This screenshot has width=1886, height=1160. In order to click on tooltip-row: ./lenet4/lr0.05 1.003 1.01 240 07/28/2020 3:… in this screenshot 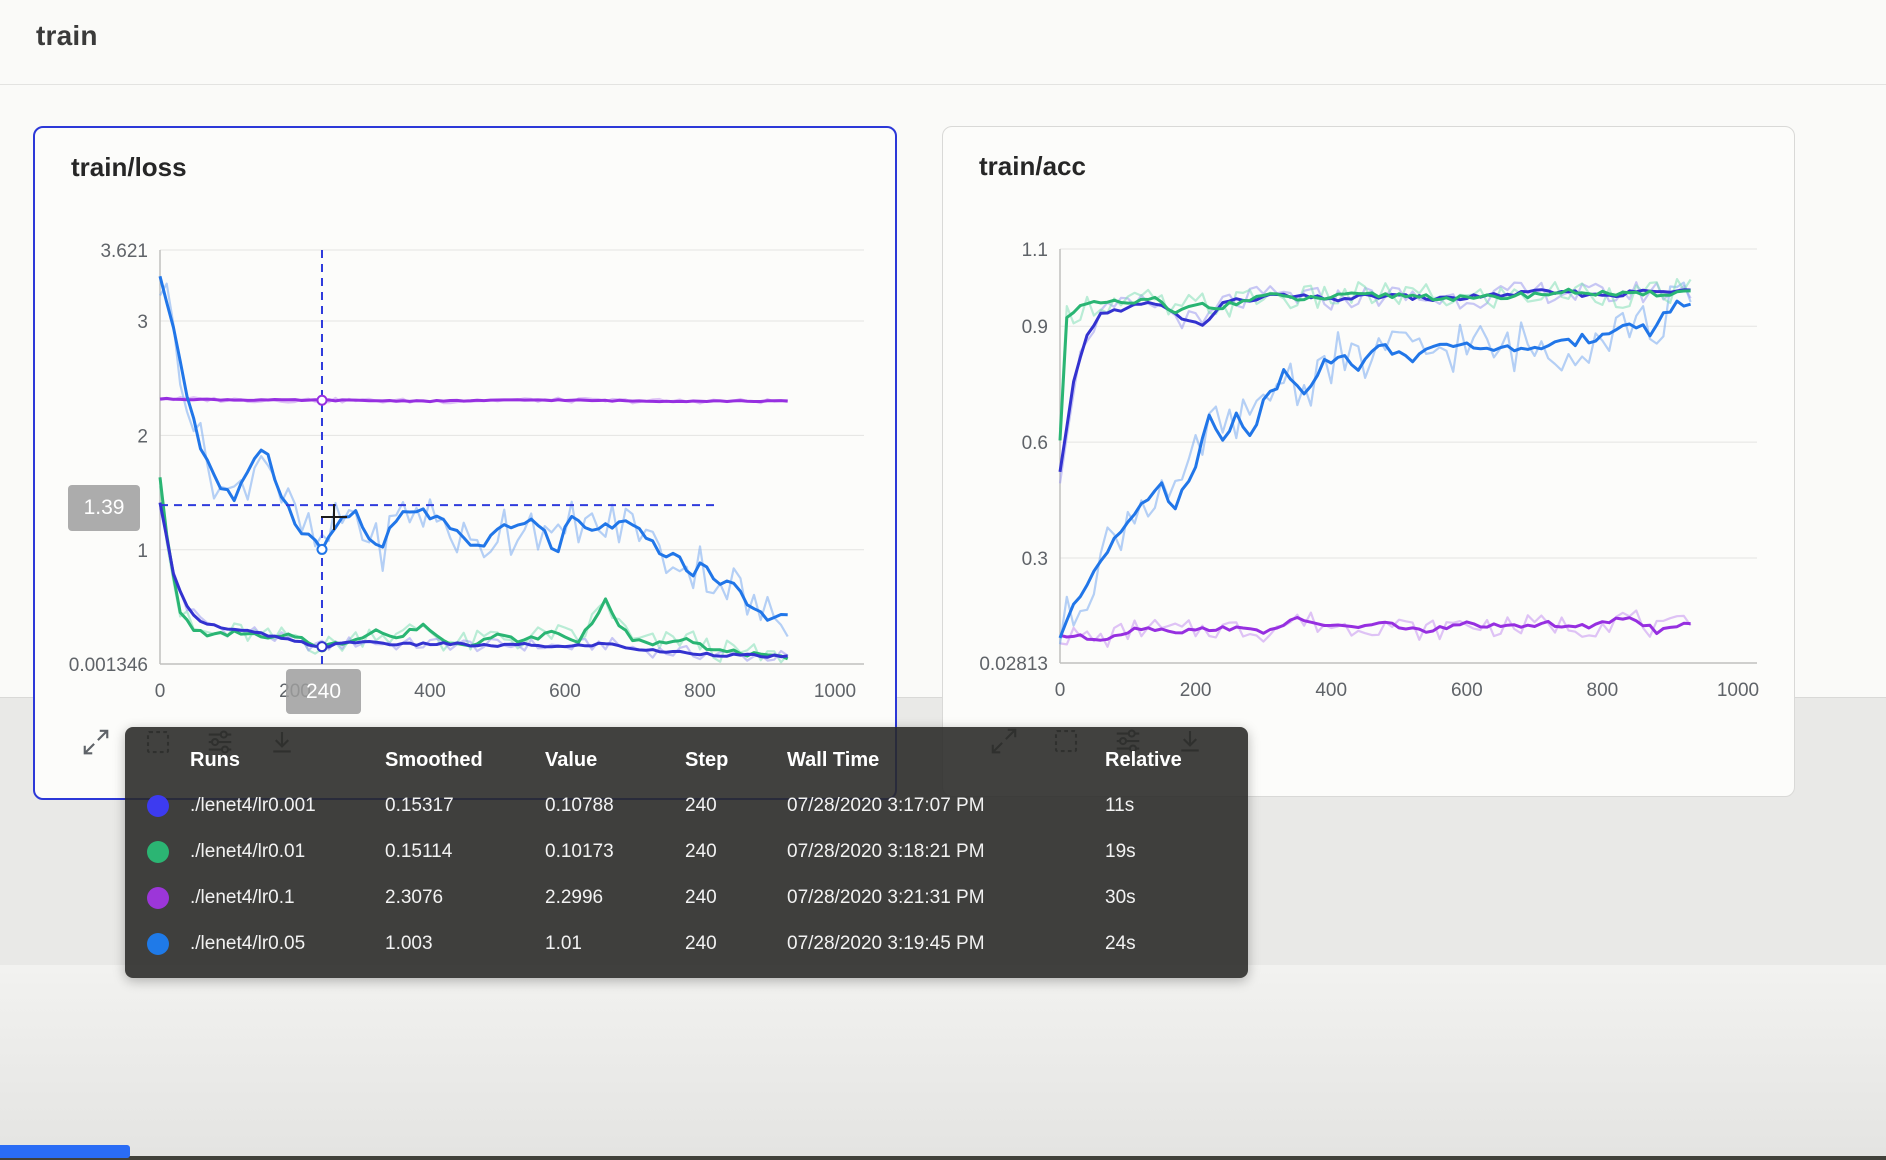, I will do `click(686, 944)`.